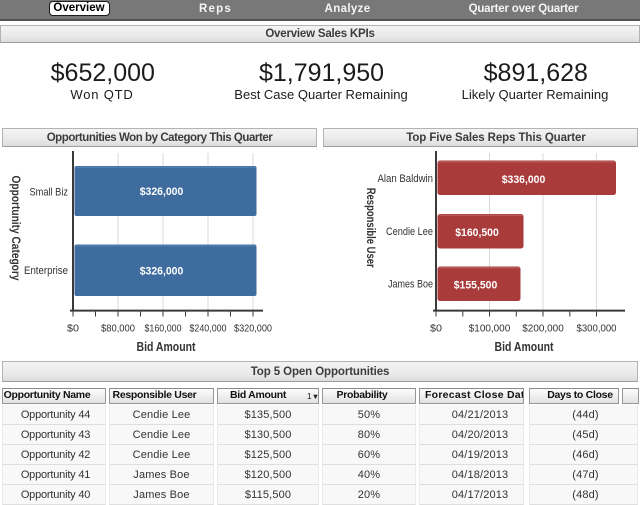  Describe the element at coordinates (490, 329) in the screenshot. I see `svg-text: $100,000` at that location.